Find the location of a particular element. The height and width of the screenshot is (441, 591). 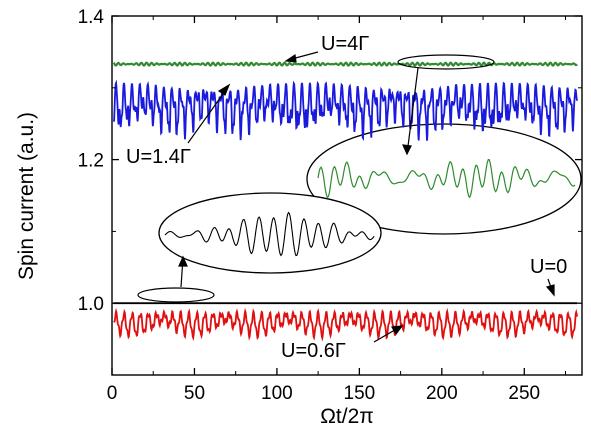

green-zoom-marker is located at coordinates (446, 62).